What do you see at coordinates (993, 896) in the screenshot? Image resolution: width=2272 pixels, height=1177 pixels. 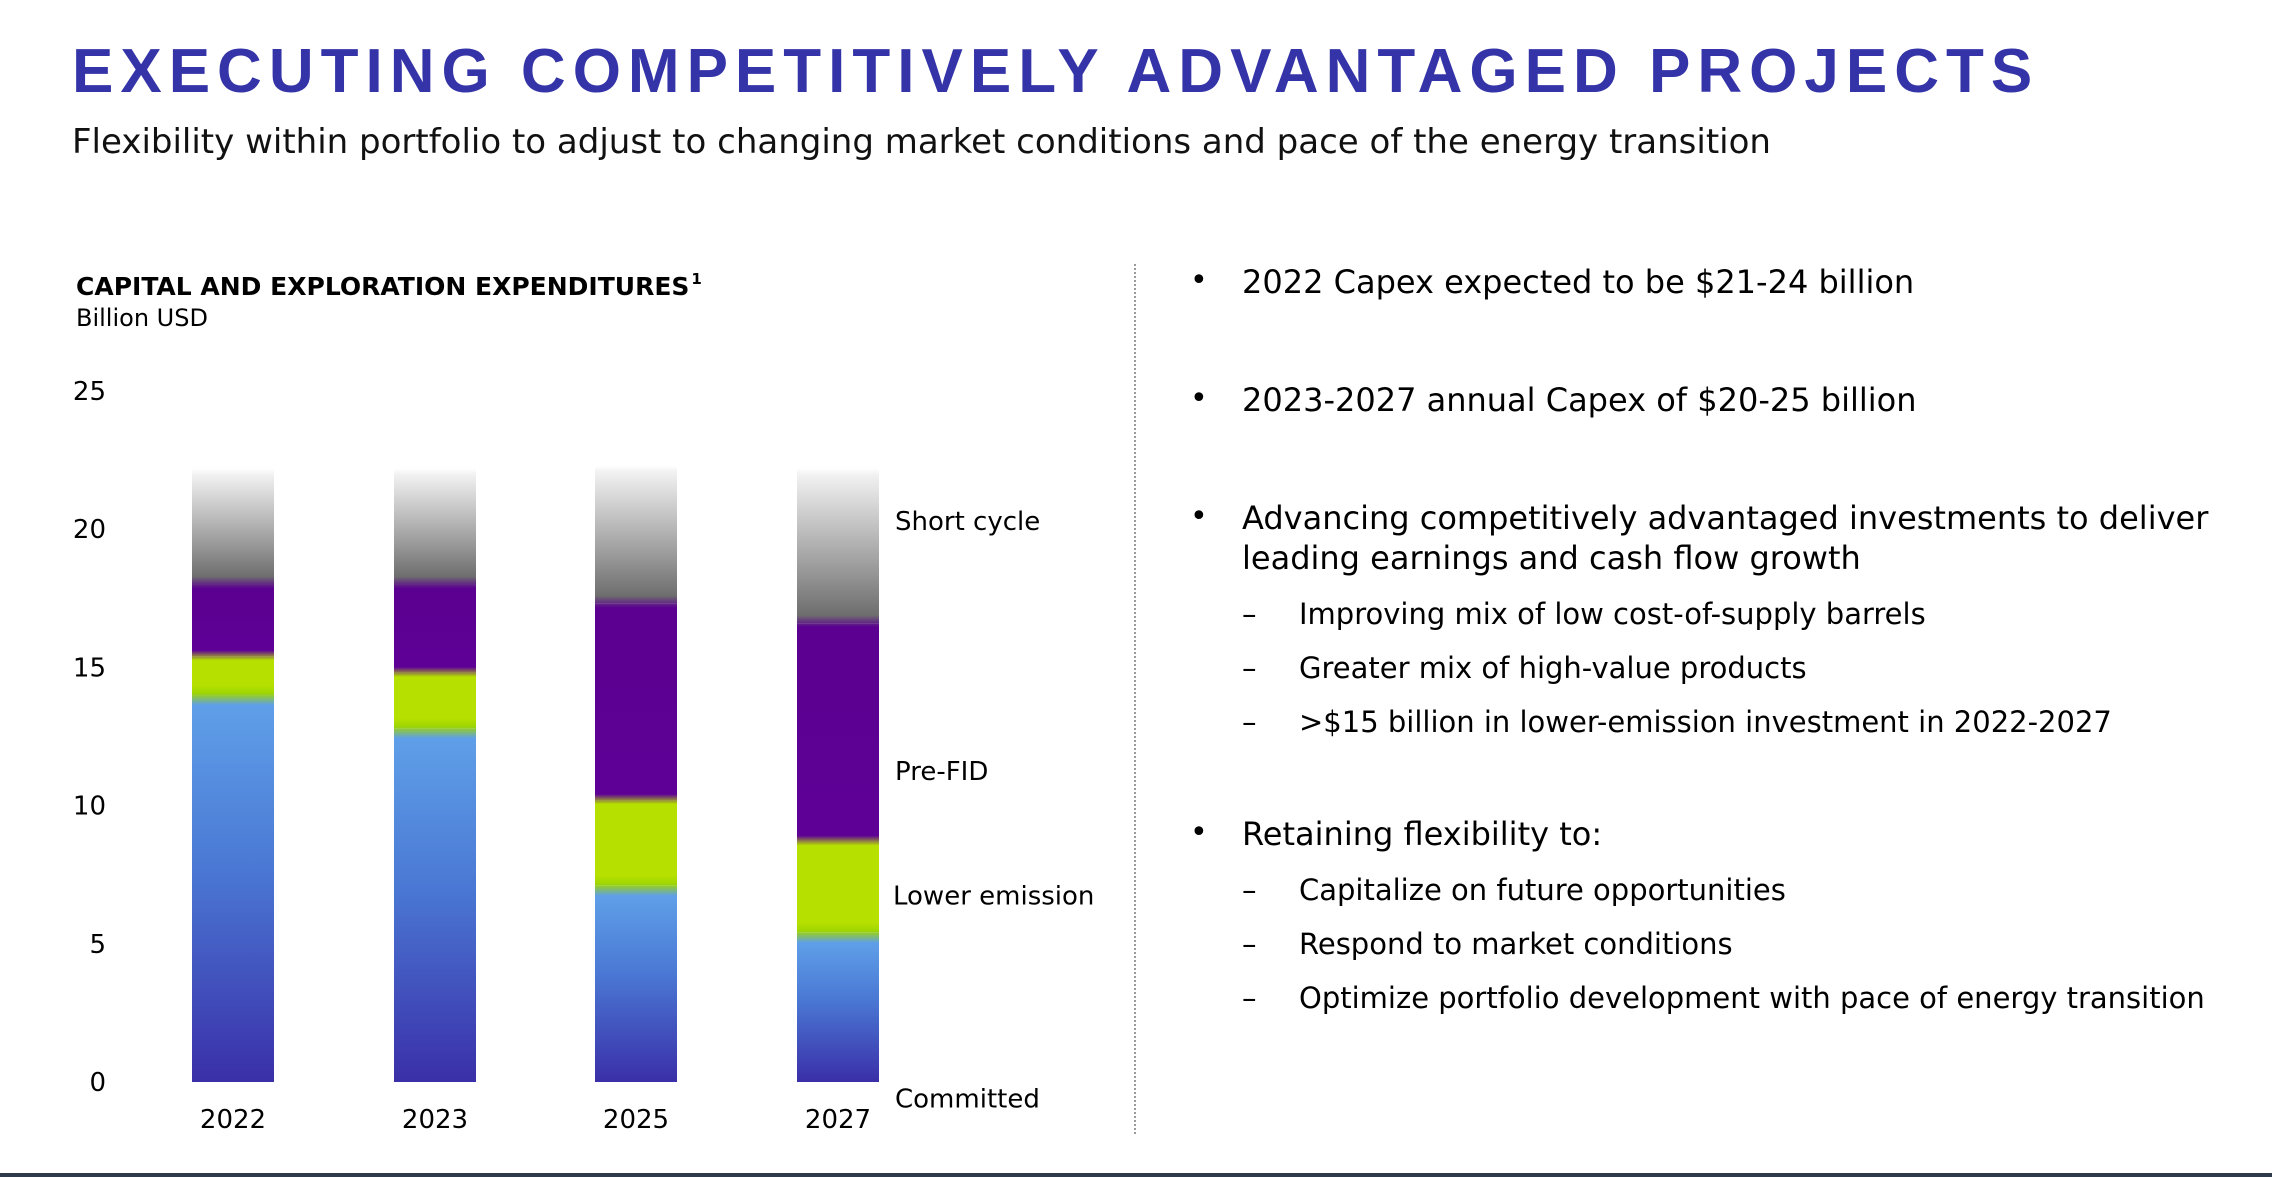 I see `series-label-lower-emission: Lower emission` at bounding box center [993, 896].